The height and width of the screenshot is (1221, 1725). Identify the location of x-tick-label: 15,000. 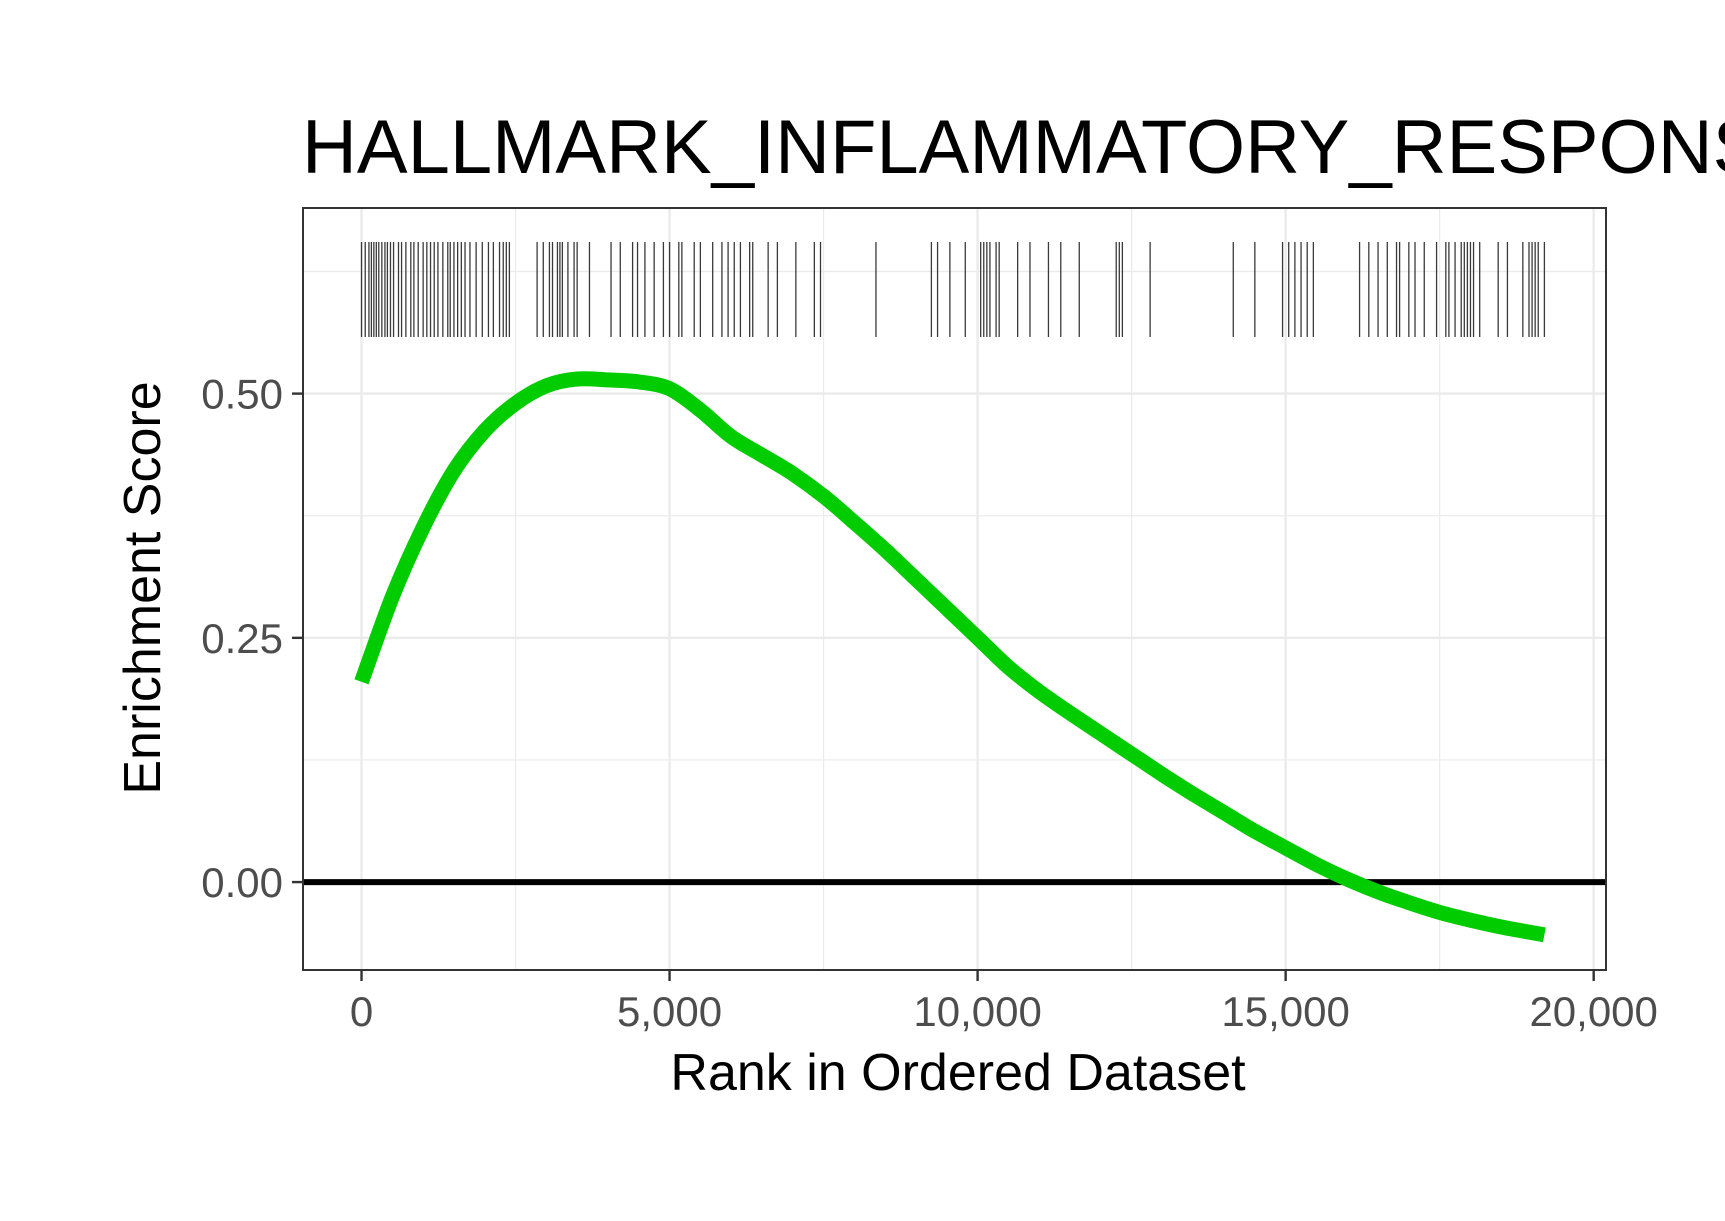
(1285, 1011).